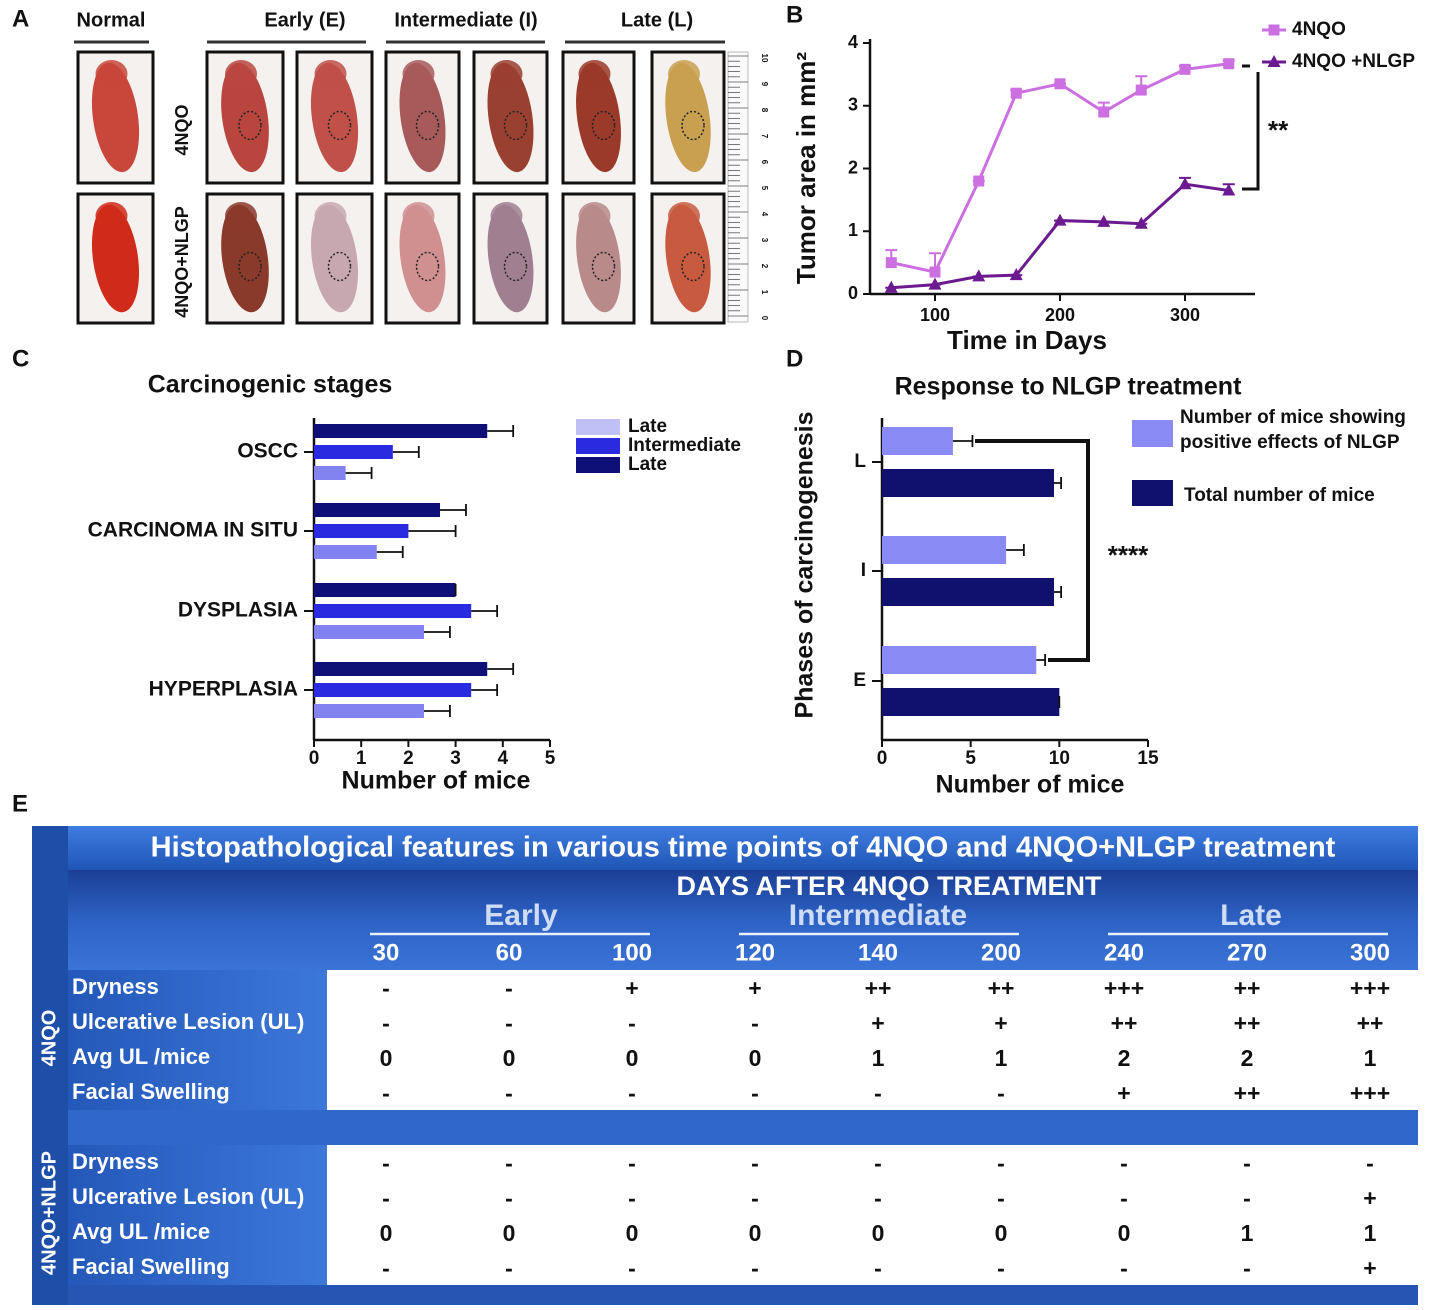 The image size is (1434, 1310). I want to click on legend-swatch, so click(598, 465).